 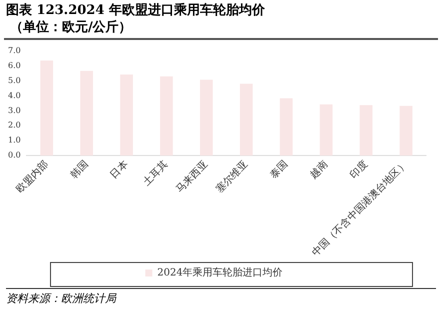 What do you see at coordinates (14, 125) in the screenshot?
I see `y-tick-label: 2.0` at bounding box center [14, 125].